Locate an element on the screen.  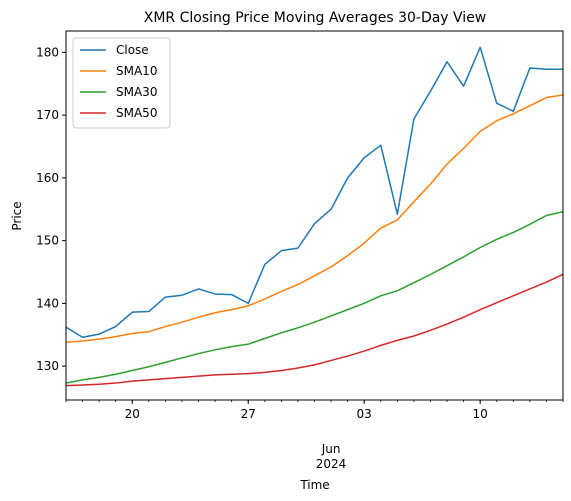
y-tick-label: 180 is located at coordinates (47, 52).